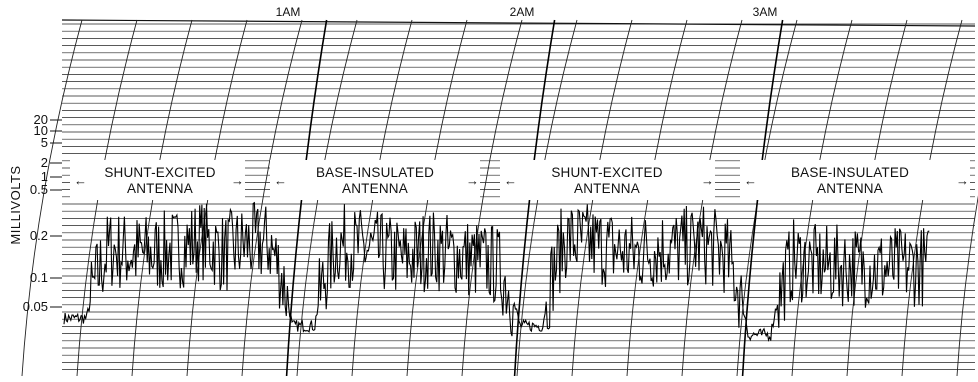 The height and width of the screenshot is (382, 978). I want to click on y-tick-label: 0.5, so click(39, 189).